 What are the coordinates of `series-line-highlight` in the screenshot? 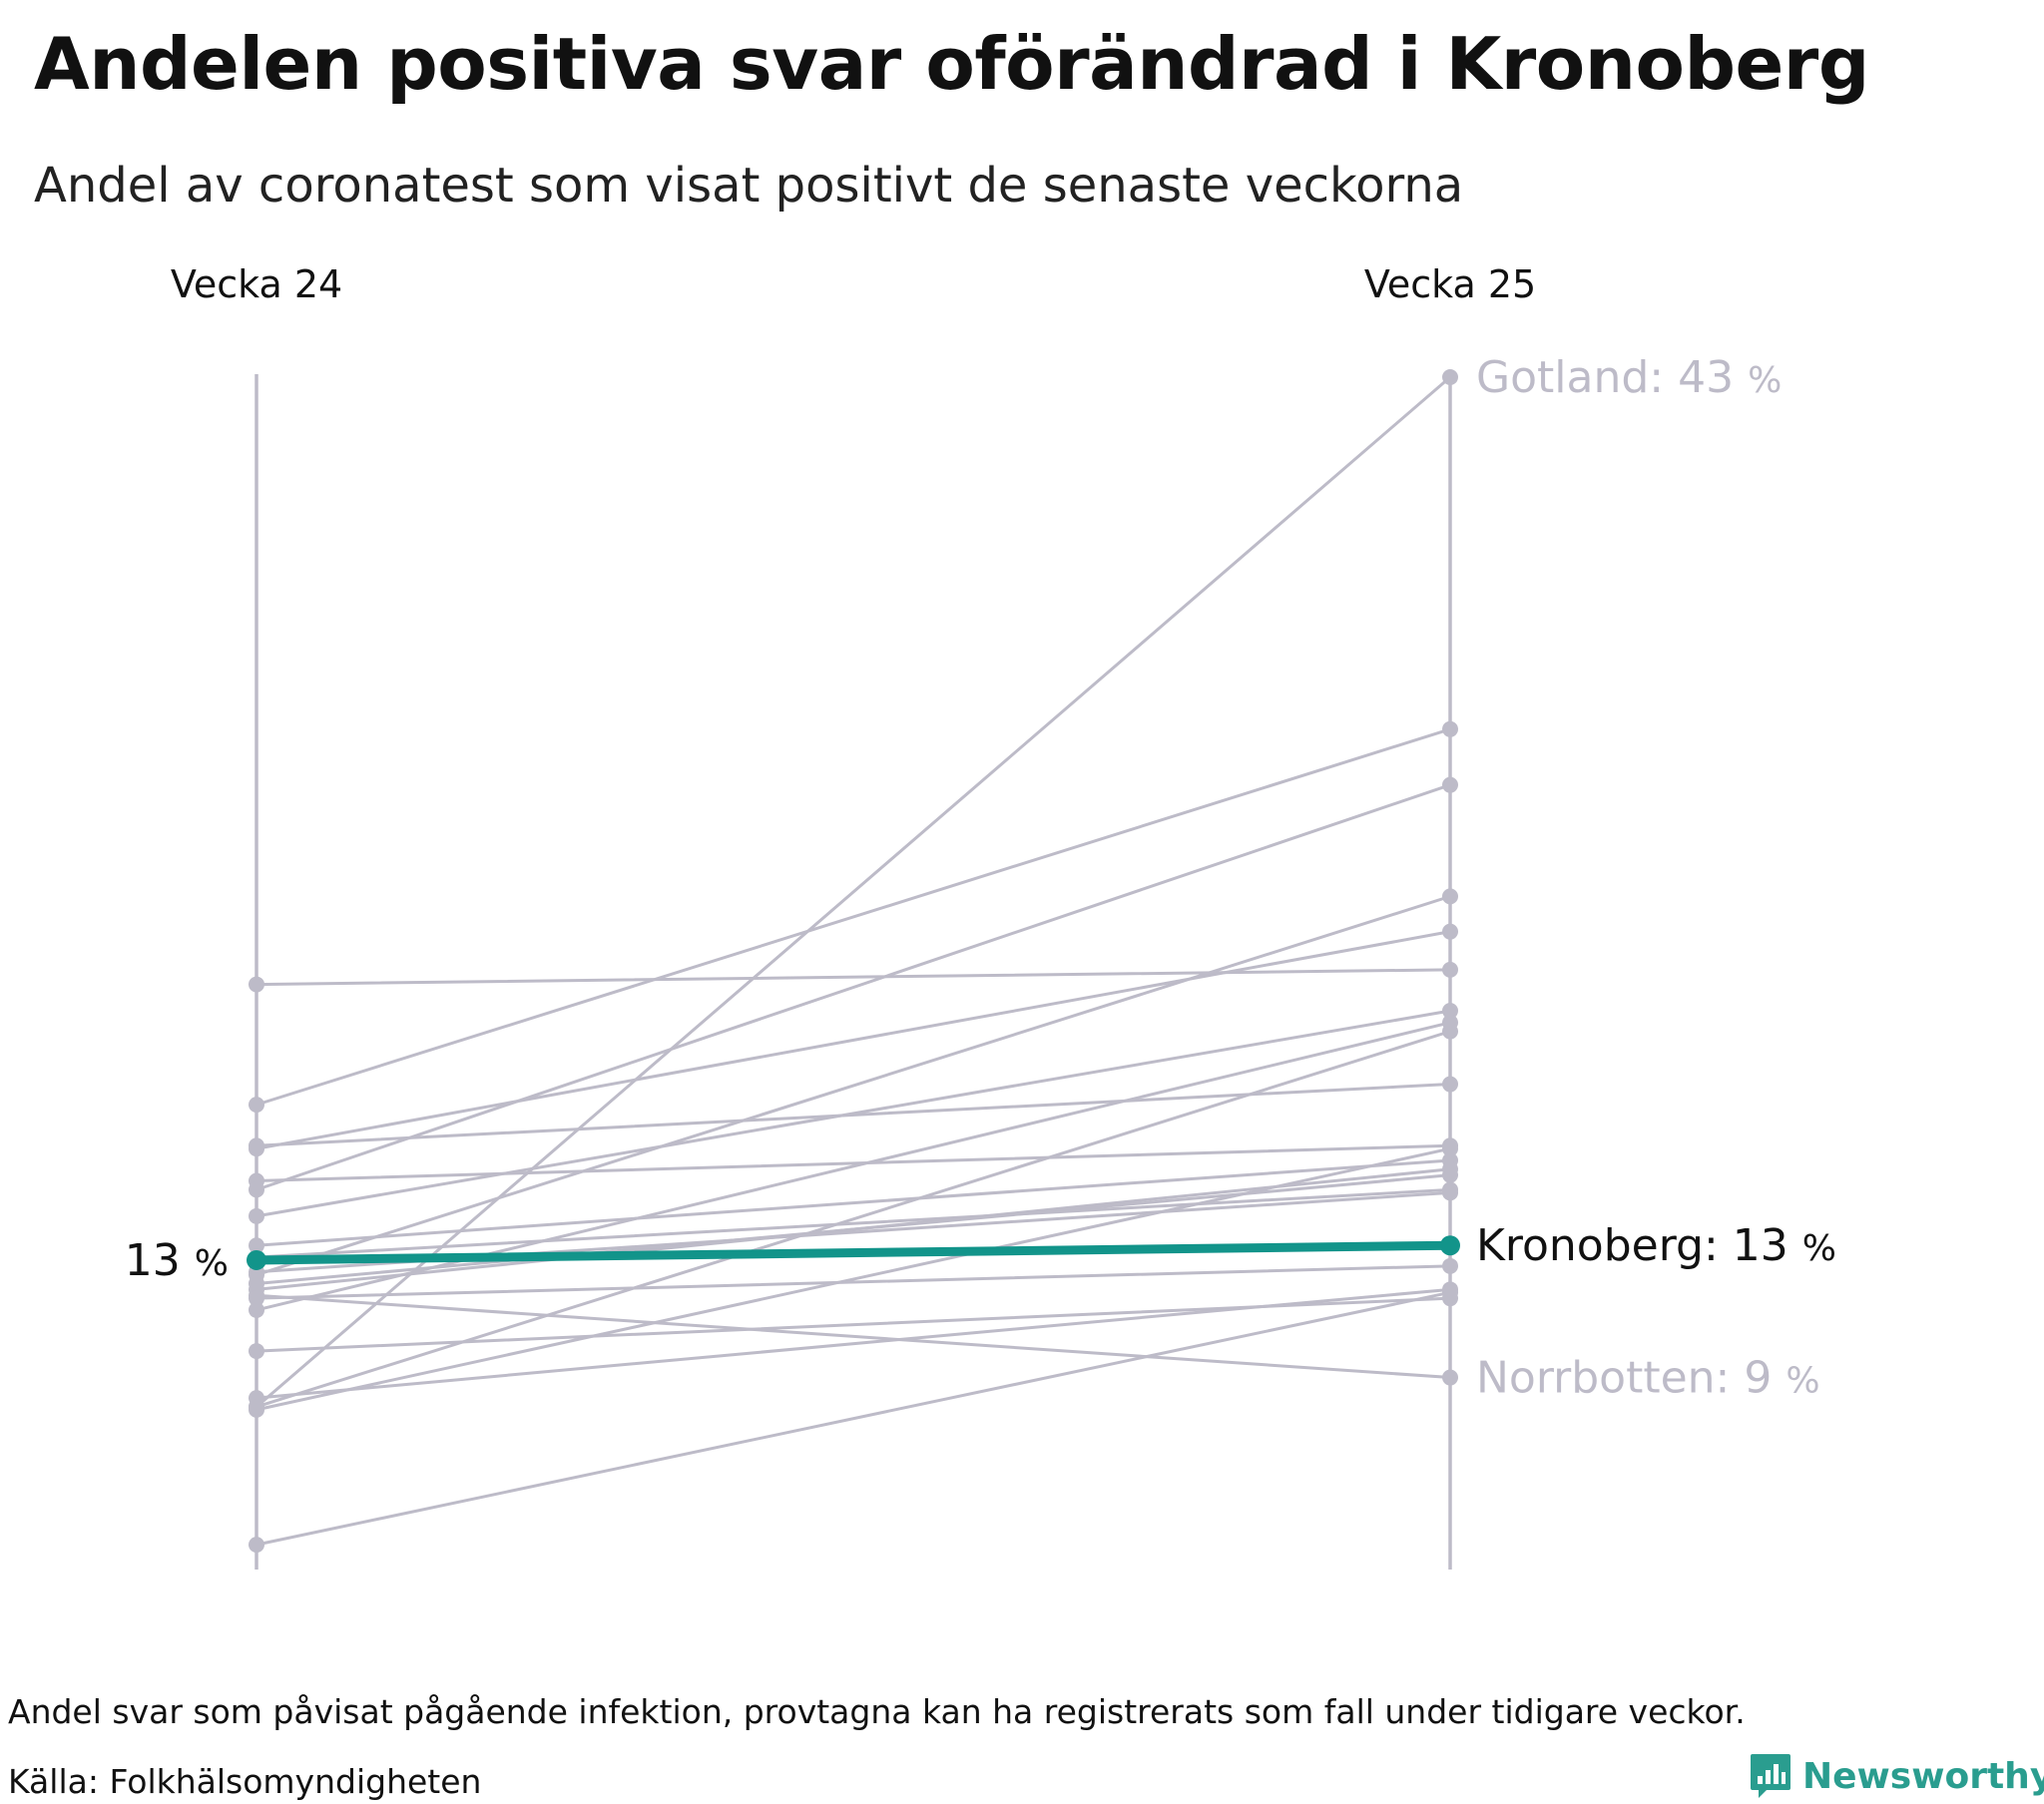 It's located at (853, 1252).